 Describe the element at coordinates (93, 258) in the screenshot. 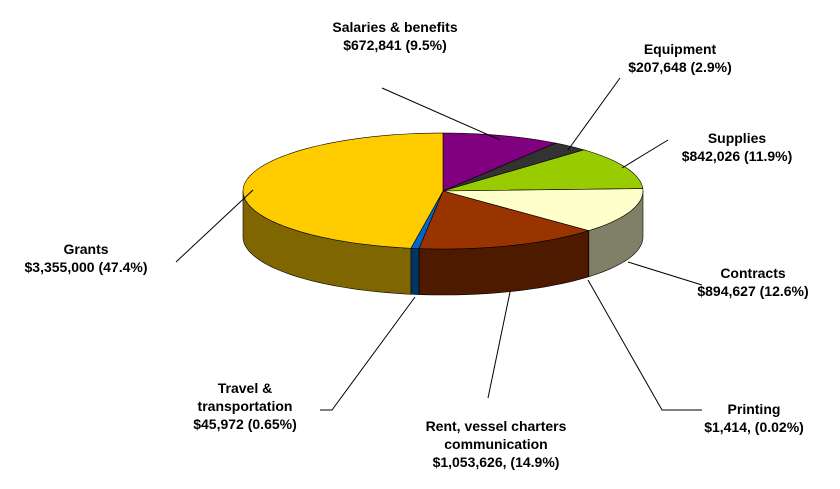

I see `slice-label: Grants $3,355,000 (47.4%)` at that location.